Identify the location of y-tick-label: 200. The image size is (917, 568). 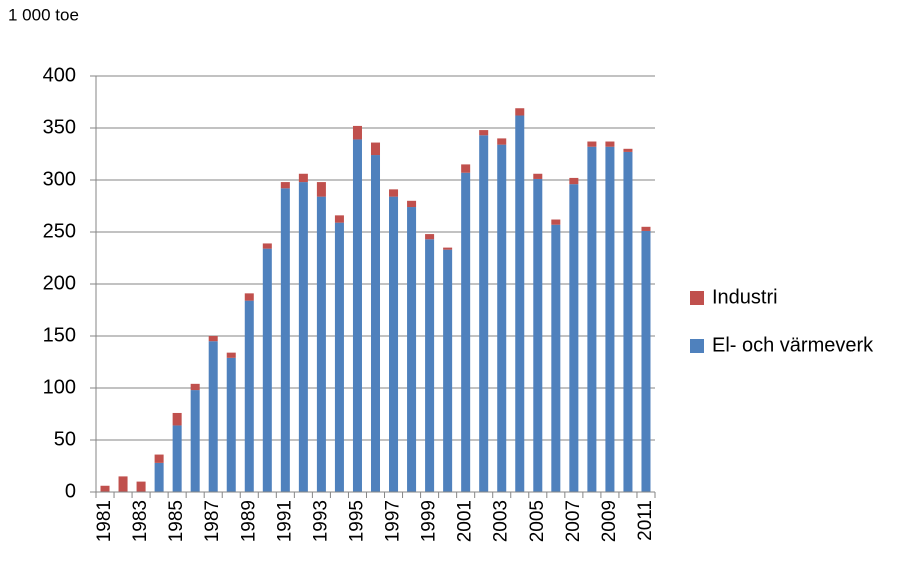
(59, 283).